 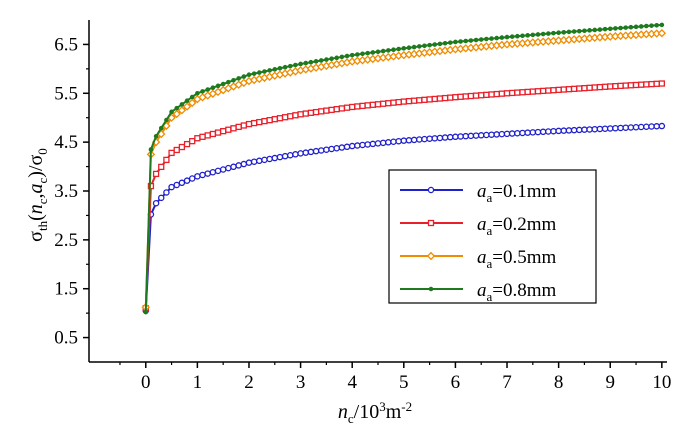 What do you see at coordinates (66, 44) in the screenshot?
I see `y-tick-label: 6.5` at bounding box center [66, 44].